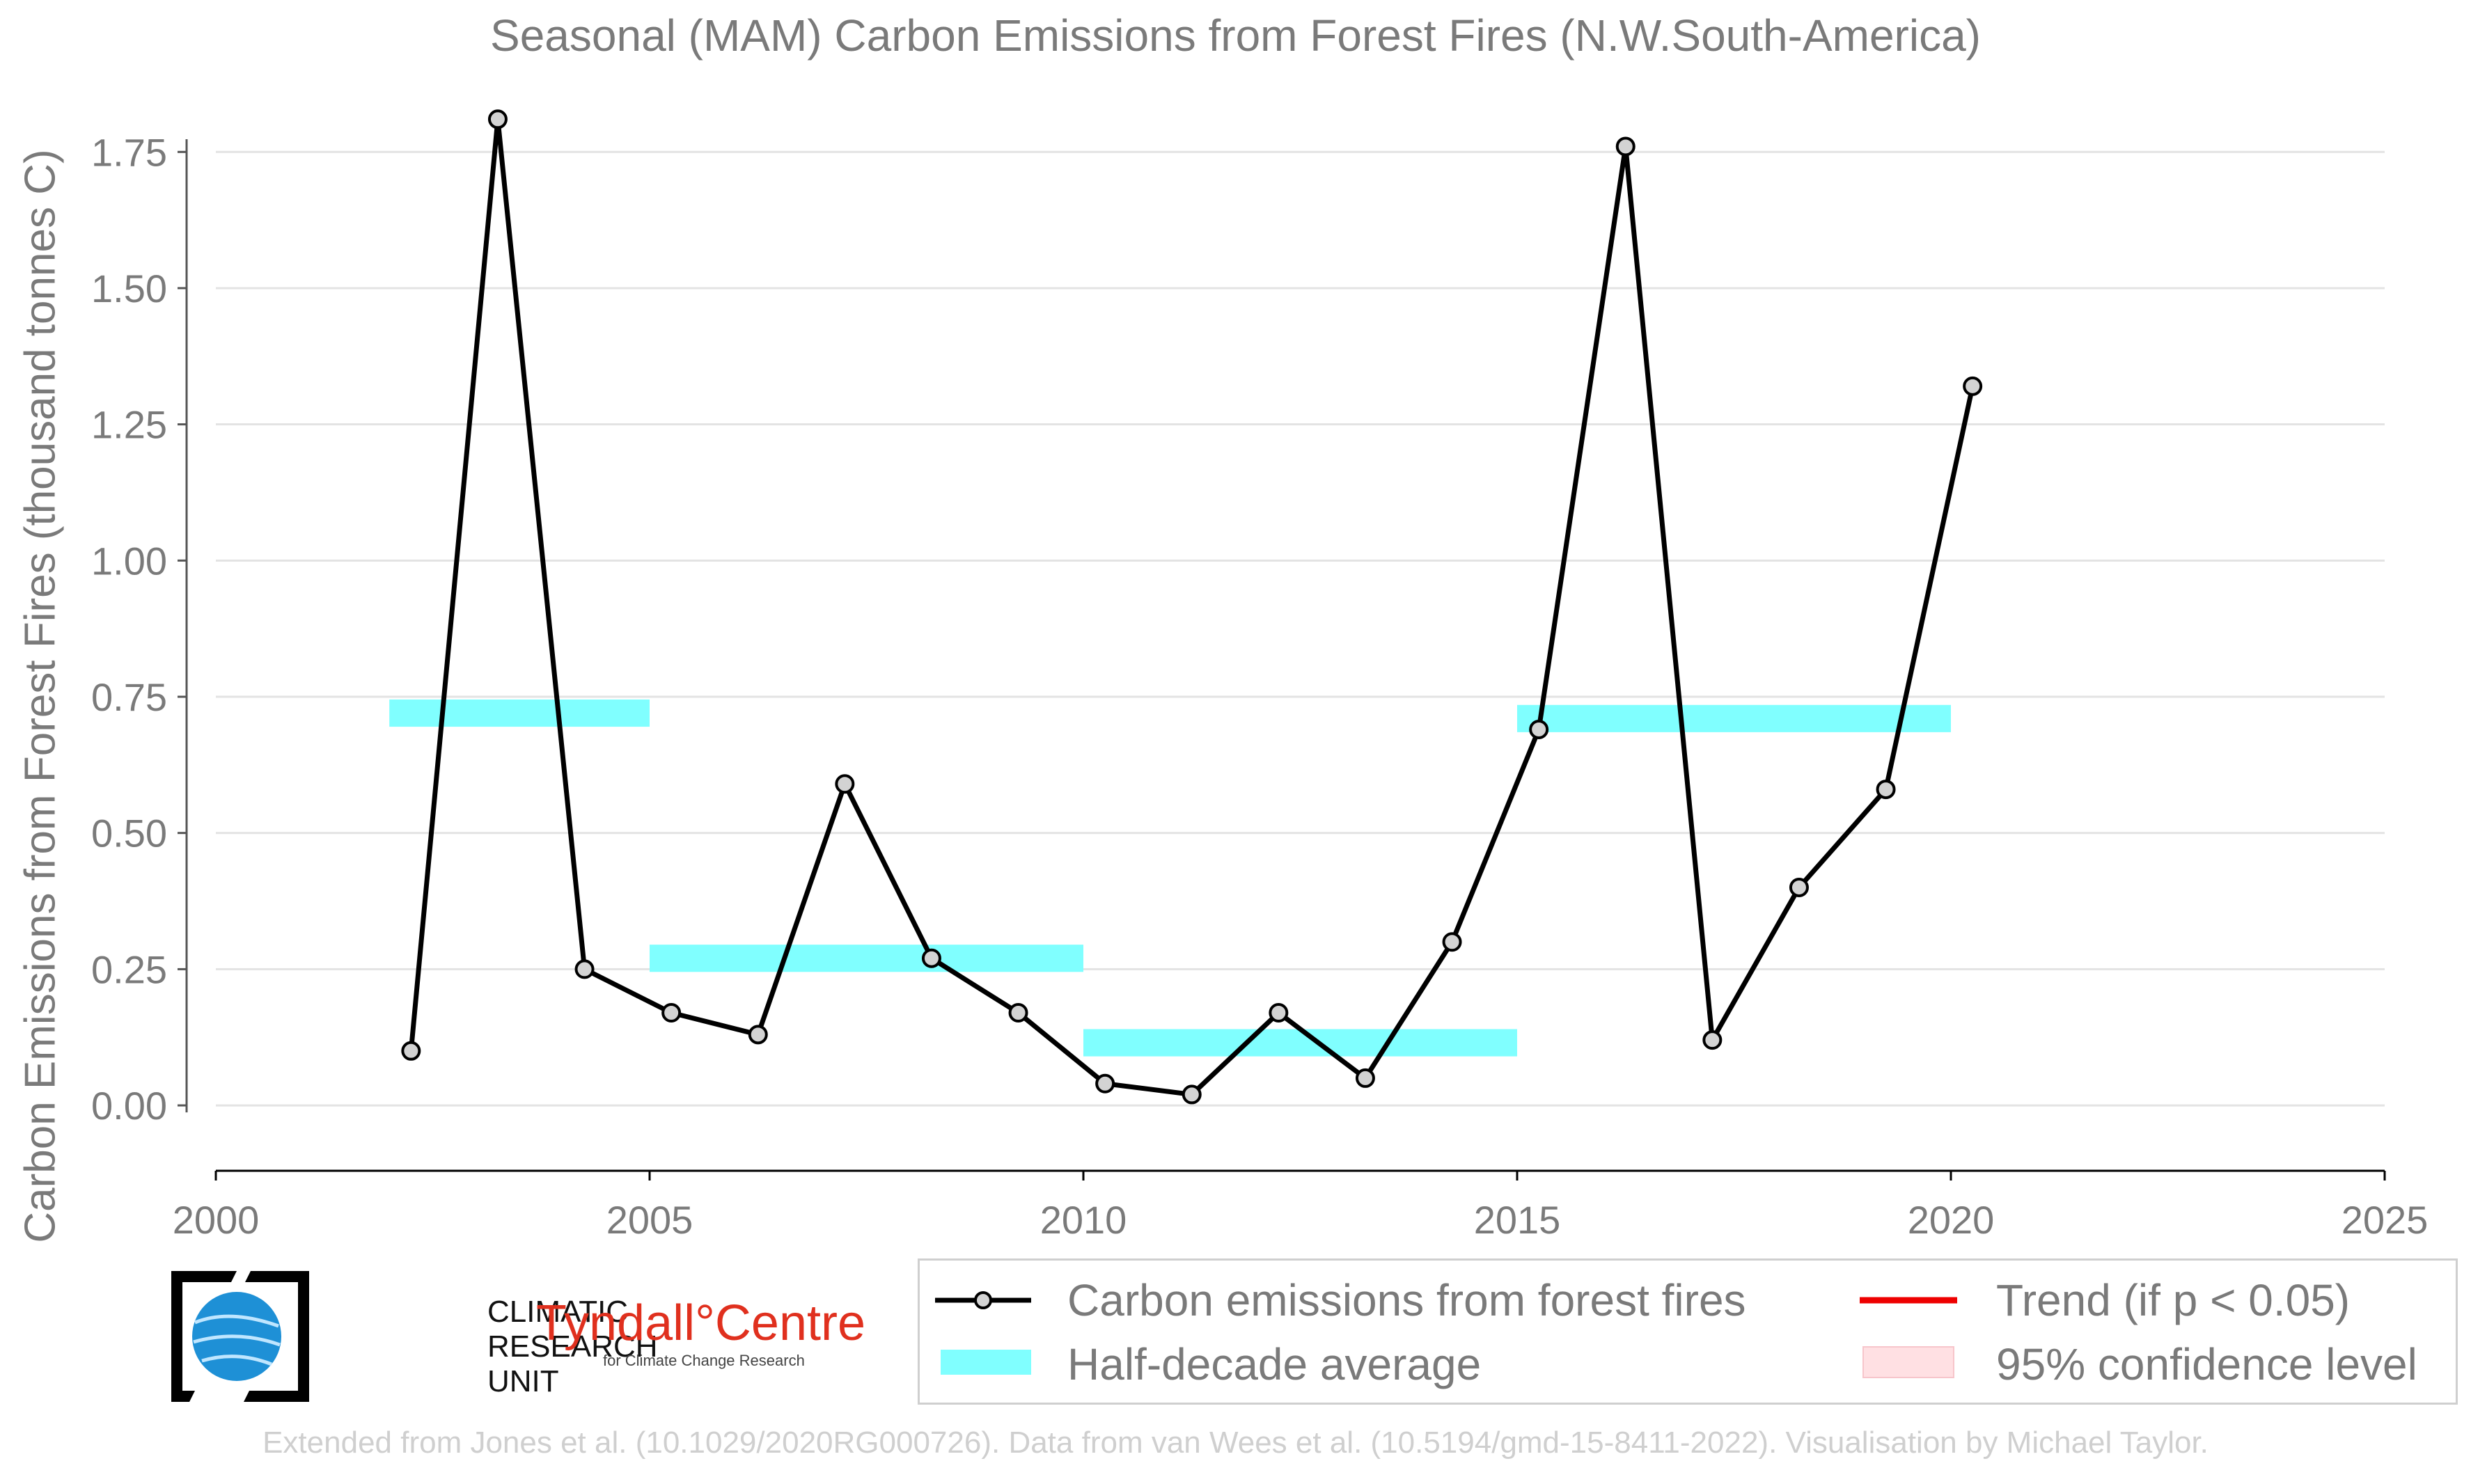 The width and height of the screenshot is (2471, 1484). Describe the element at coordinates (2173, 1300) in the screenshot. I see `legend-label-trend: Trend (if p < 0.05)` at that location.